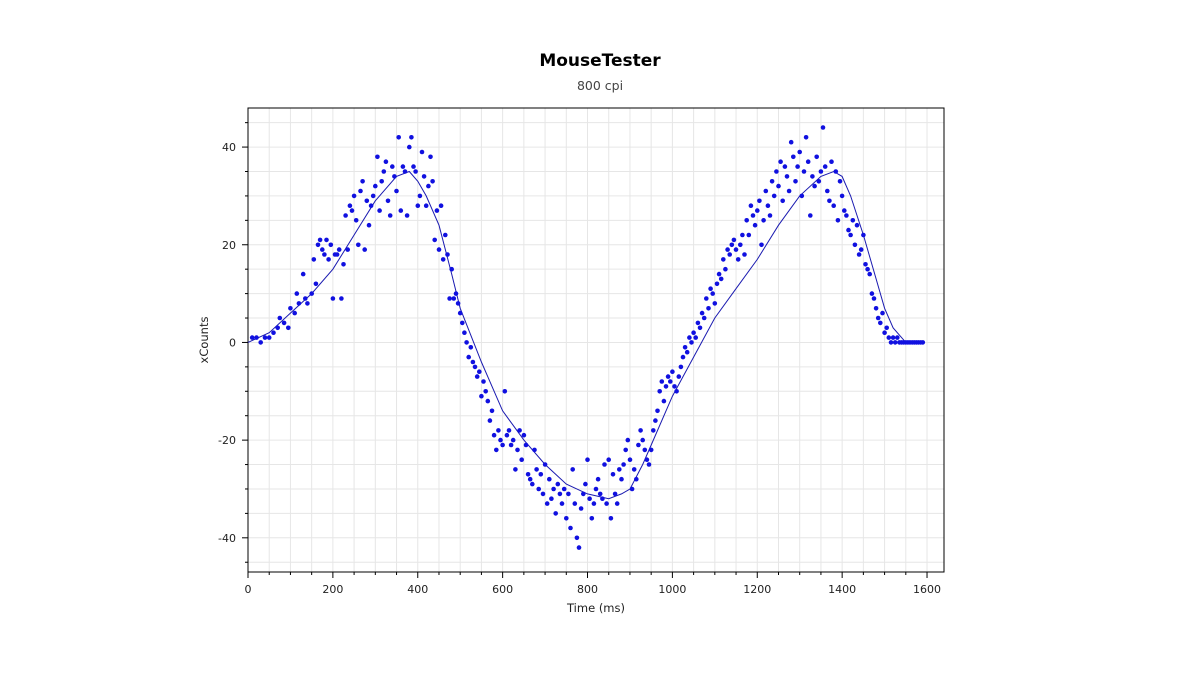 The width and height of the screenshot is (1200, 675). What do you see at coordinates (417, 589) in the screenshot?
I see `x-tick-label: 400` at bounding box center [417, 589].